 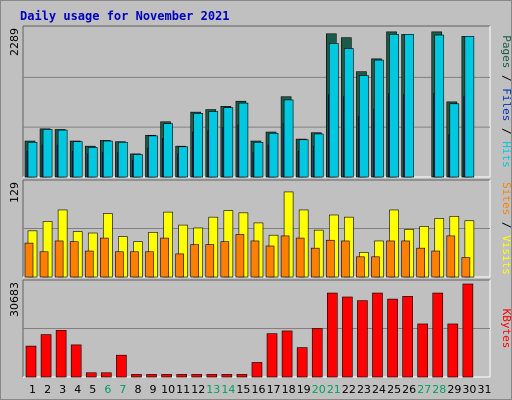 I want to click on y-axis-label-part: Files, so click(x=506, y=104).